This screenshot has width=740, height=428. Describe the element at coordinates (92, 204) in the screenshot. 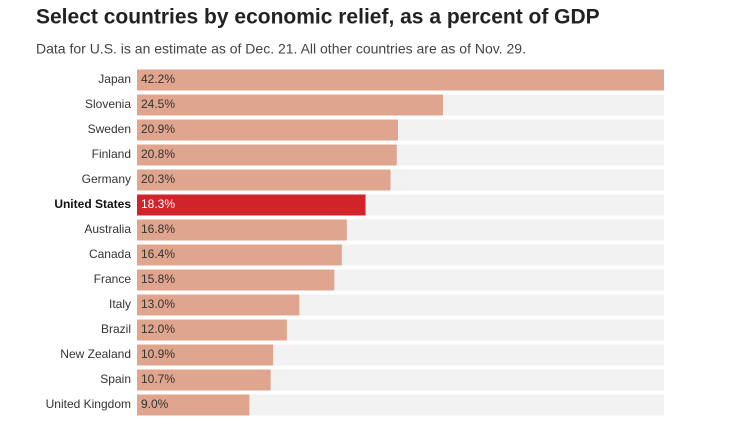

I see `category-label: United States` at that location.